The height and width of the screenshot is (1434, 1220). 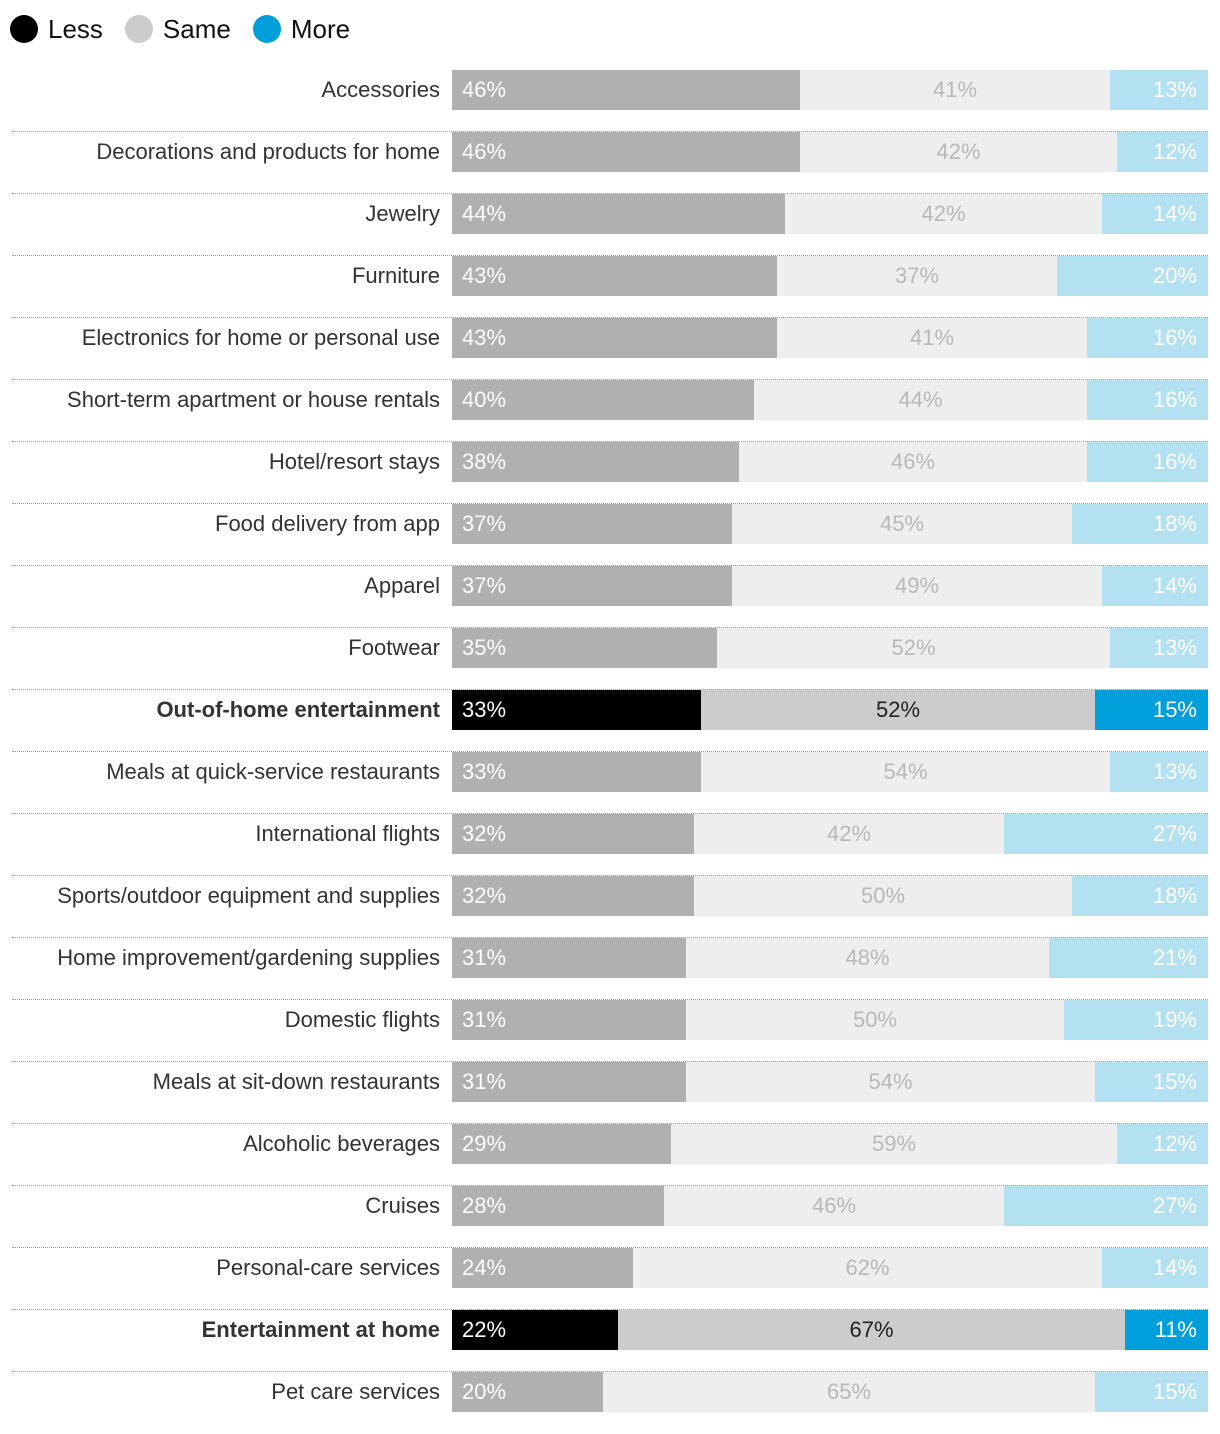 What do you see at coordinates (484, 213) in the screenshot?
I see `data-label-less: 44%` at bounding box center [484, 213].